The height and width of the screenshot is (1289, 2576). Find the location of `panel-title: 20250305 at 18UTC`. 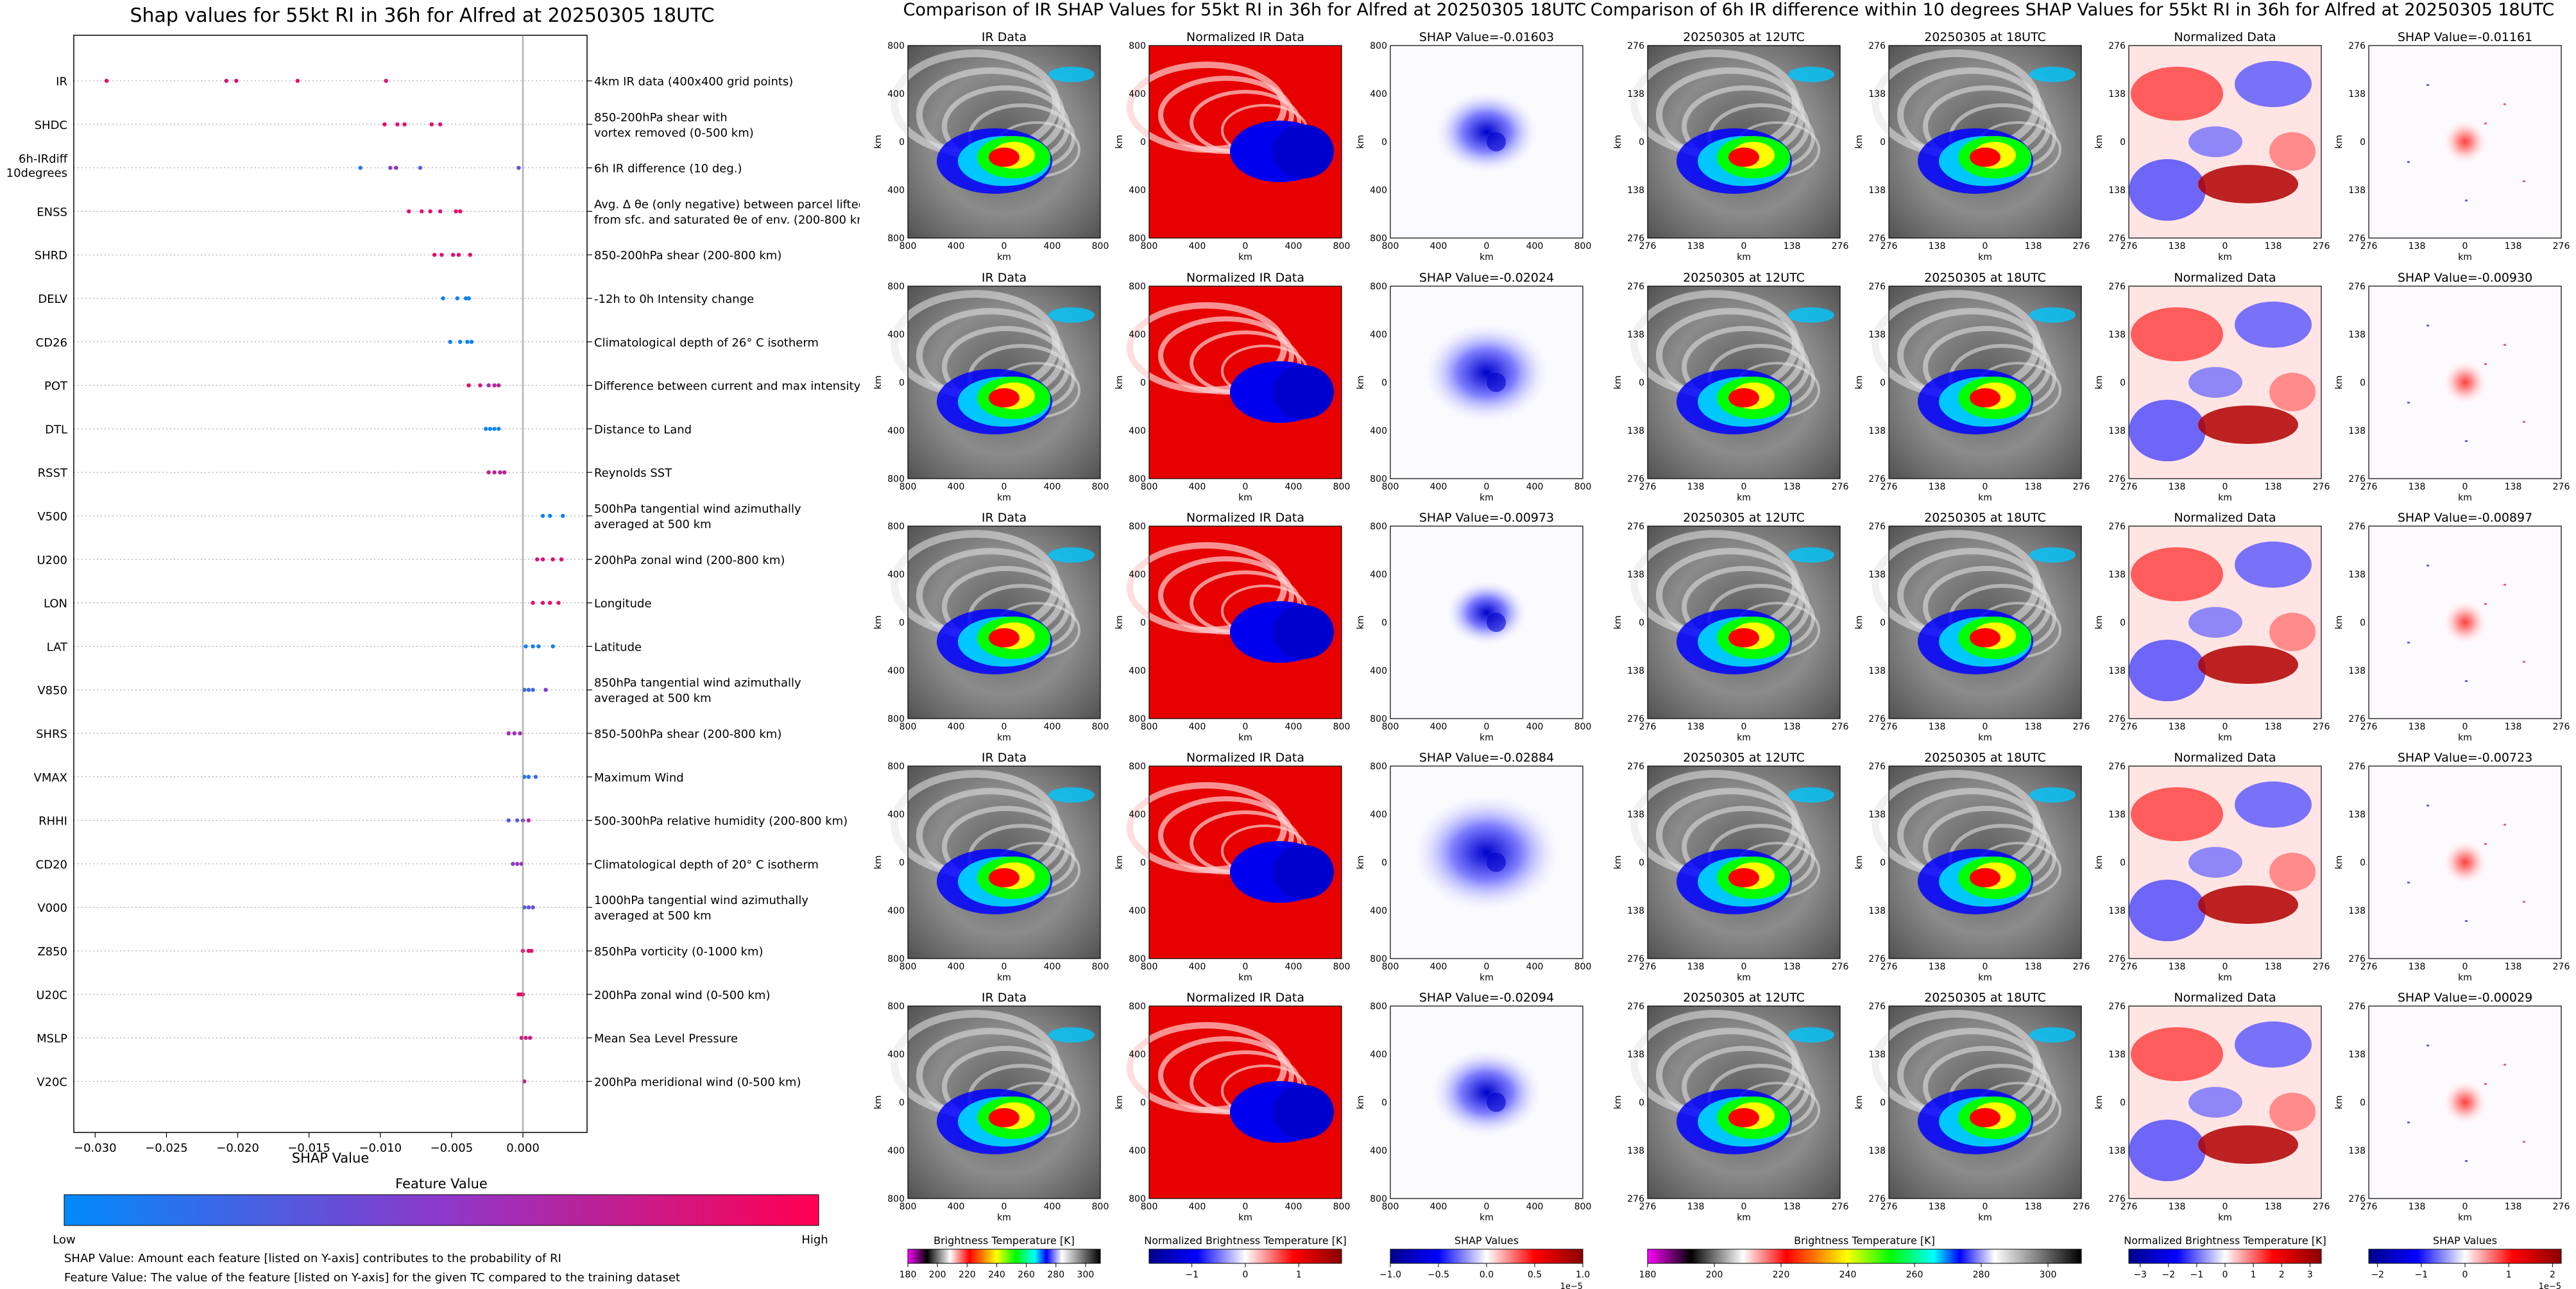

panel-title: 20250305 at 18UTC is located at coordinates (1985, 518).